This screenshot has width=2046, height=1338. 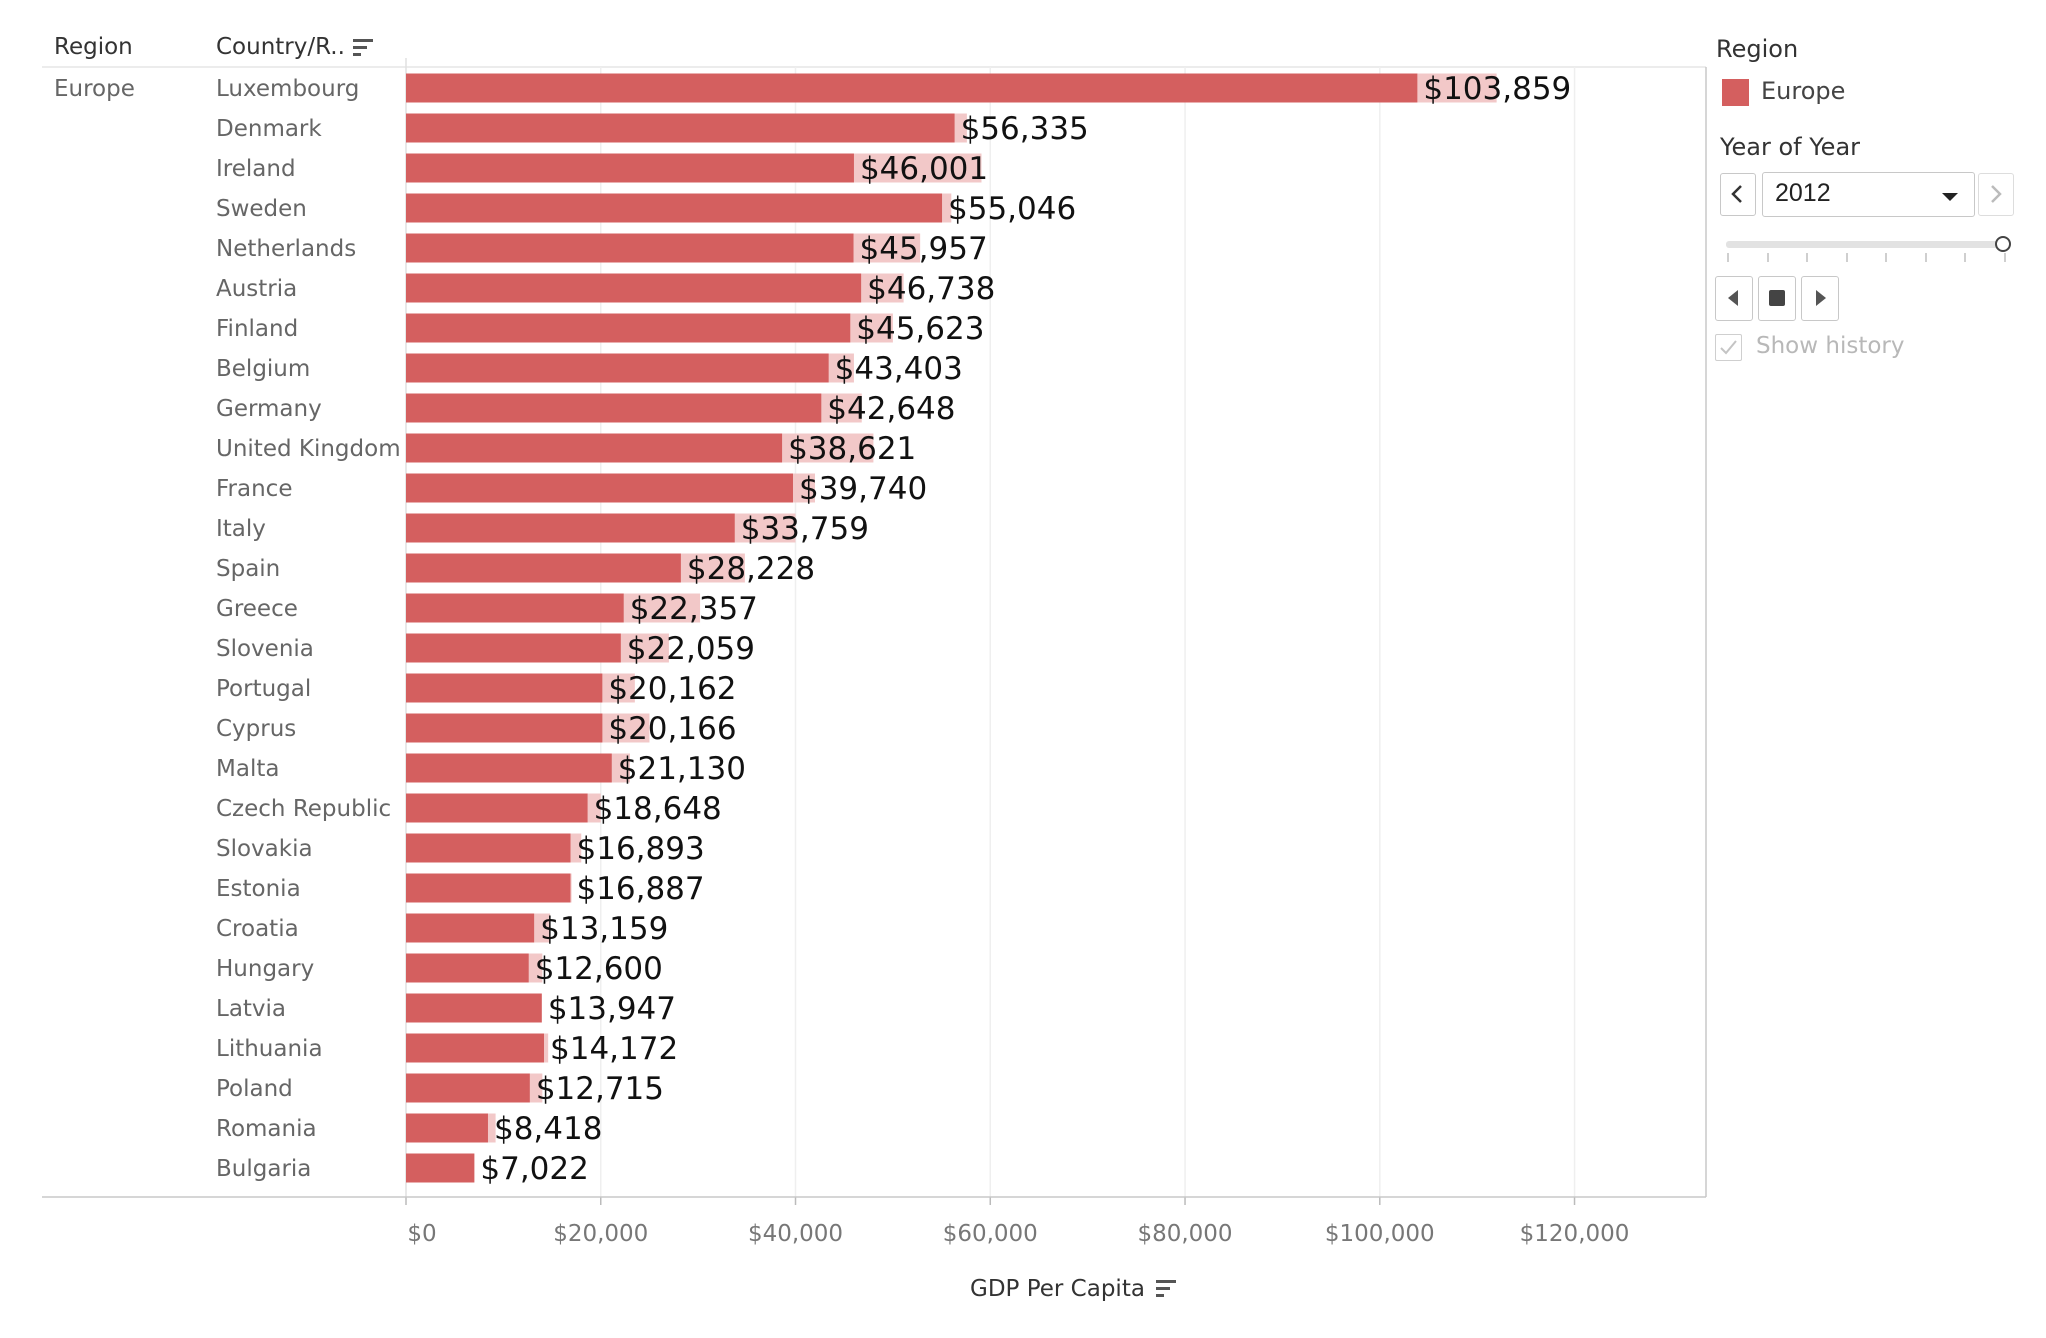 I want to click on country-label: Denmark, so click(x=269, y=129).